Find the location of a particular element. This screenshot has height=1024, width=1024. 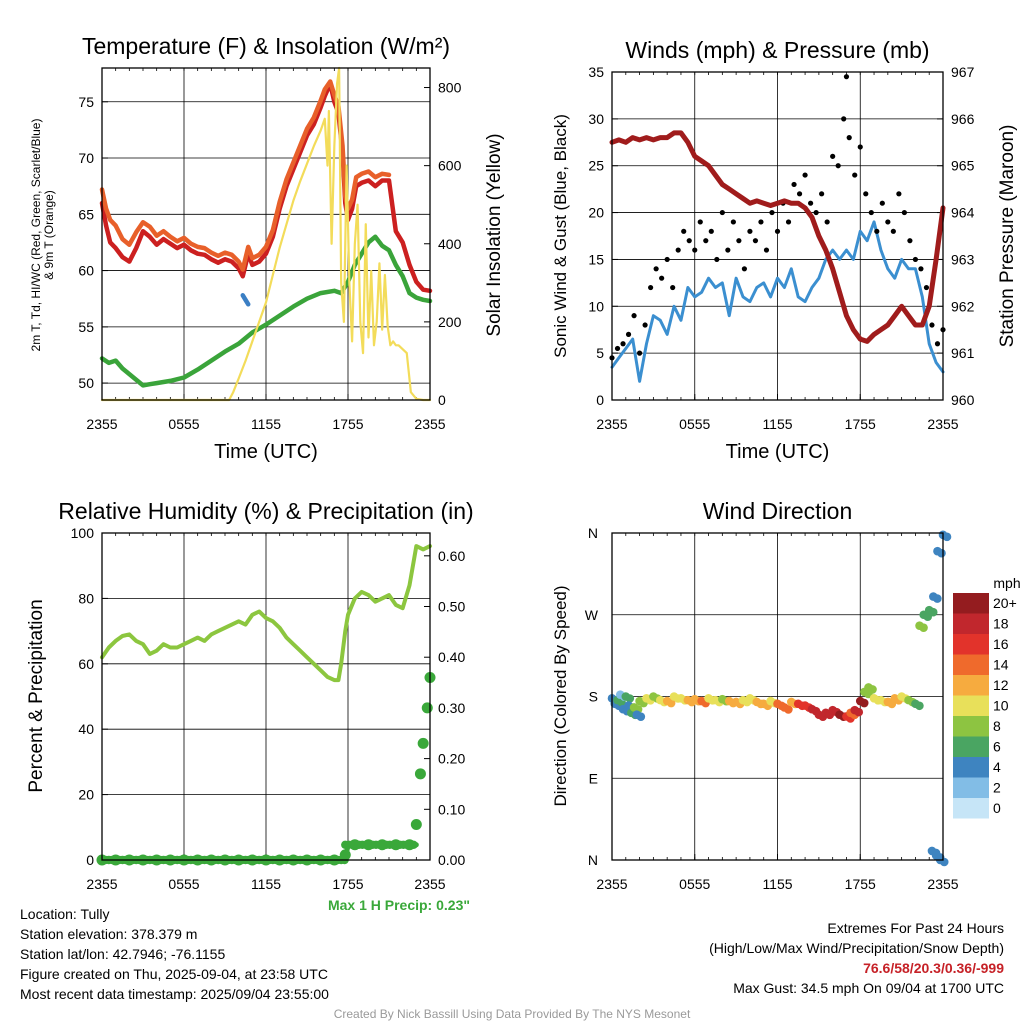

y2-tick-label: 961 is located at coordinates (963, 353).